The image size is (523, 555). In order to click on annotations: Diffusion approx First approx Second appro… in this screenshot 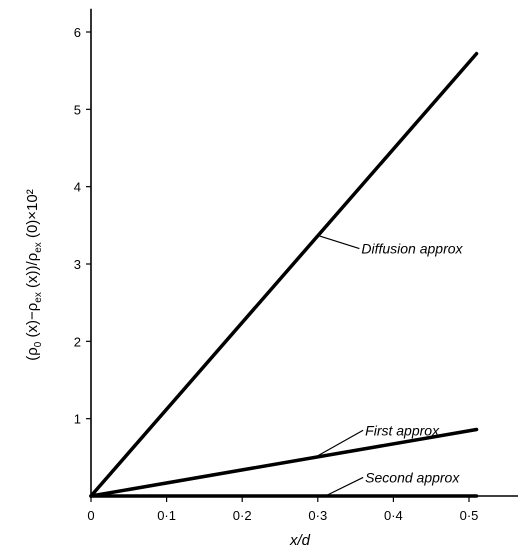, I will do `click(390, 365)`.